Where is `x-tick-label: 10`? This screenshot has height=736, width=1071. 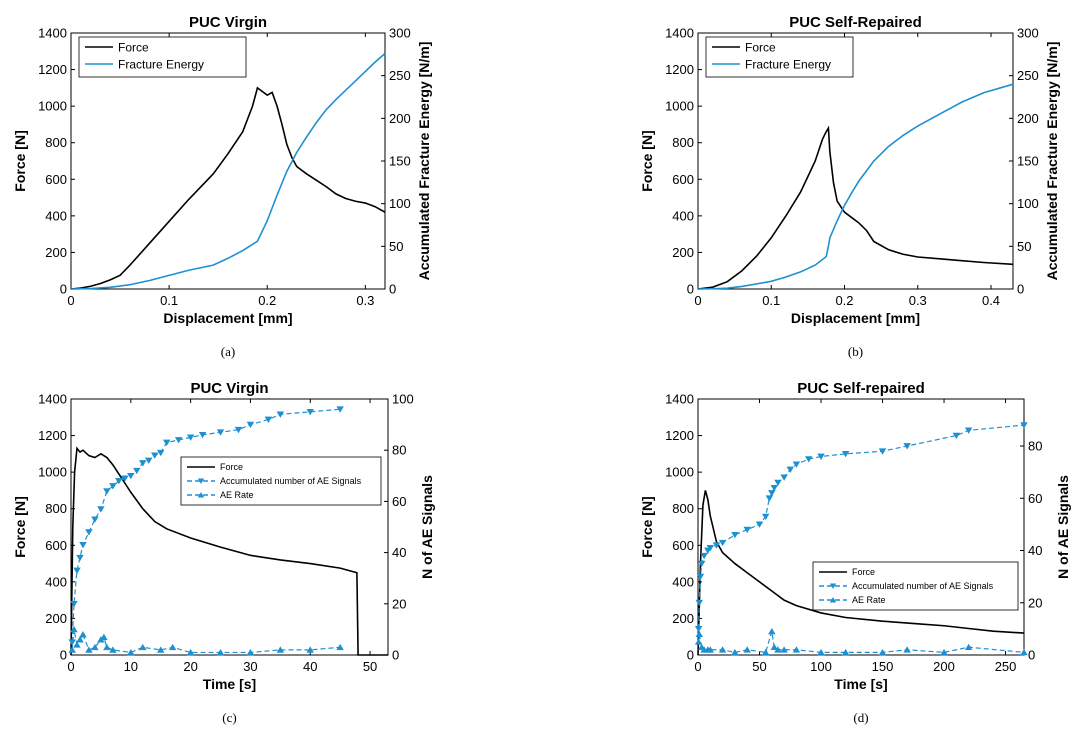
x-tick-label: 10 is located at coordinates (131, 666).